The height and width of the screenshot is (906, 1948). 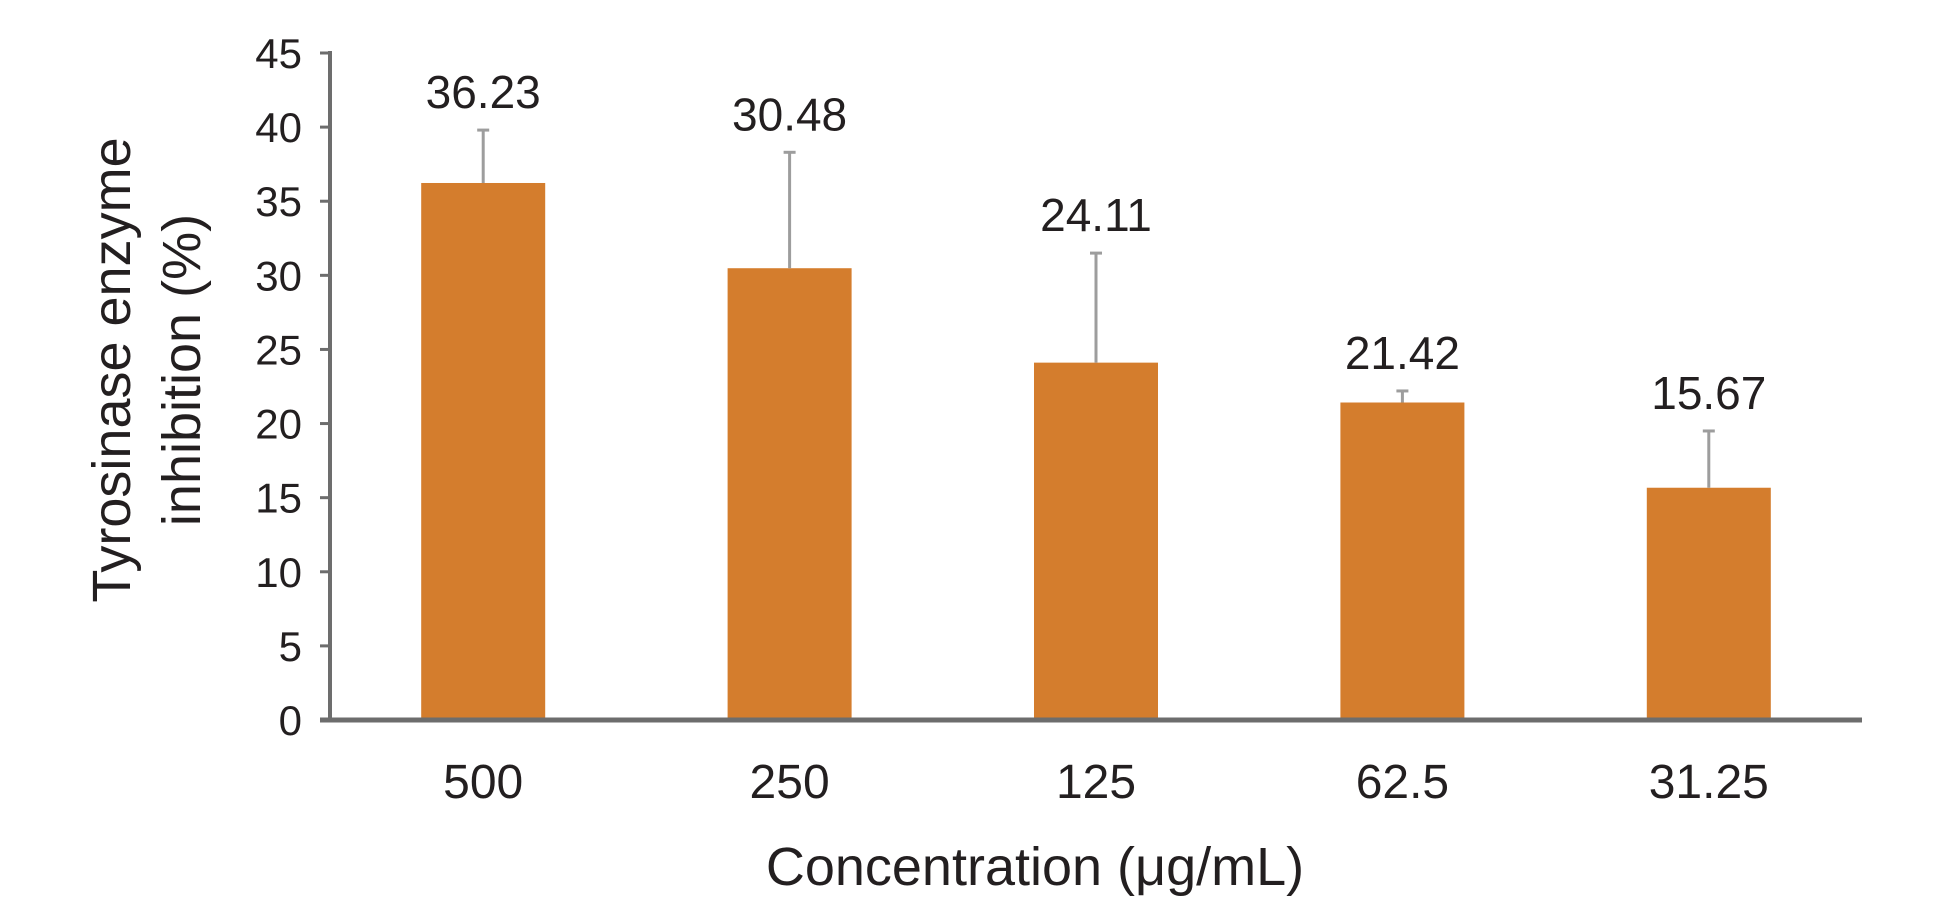 What do you see at coordinates (290, 646) in the screenshot?
I see `y-tick-label: 5` at bounding box center [290, 646].